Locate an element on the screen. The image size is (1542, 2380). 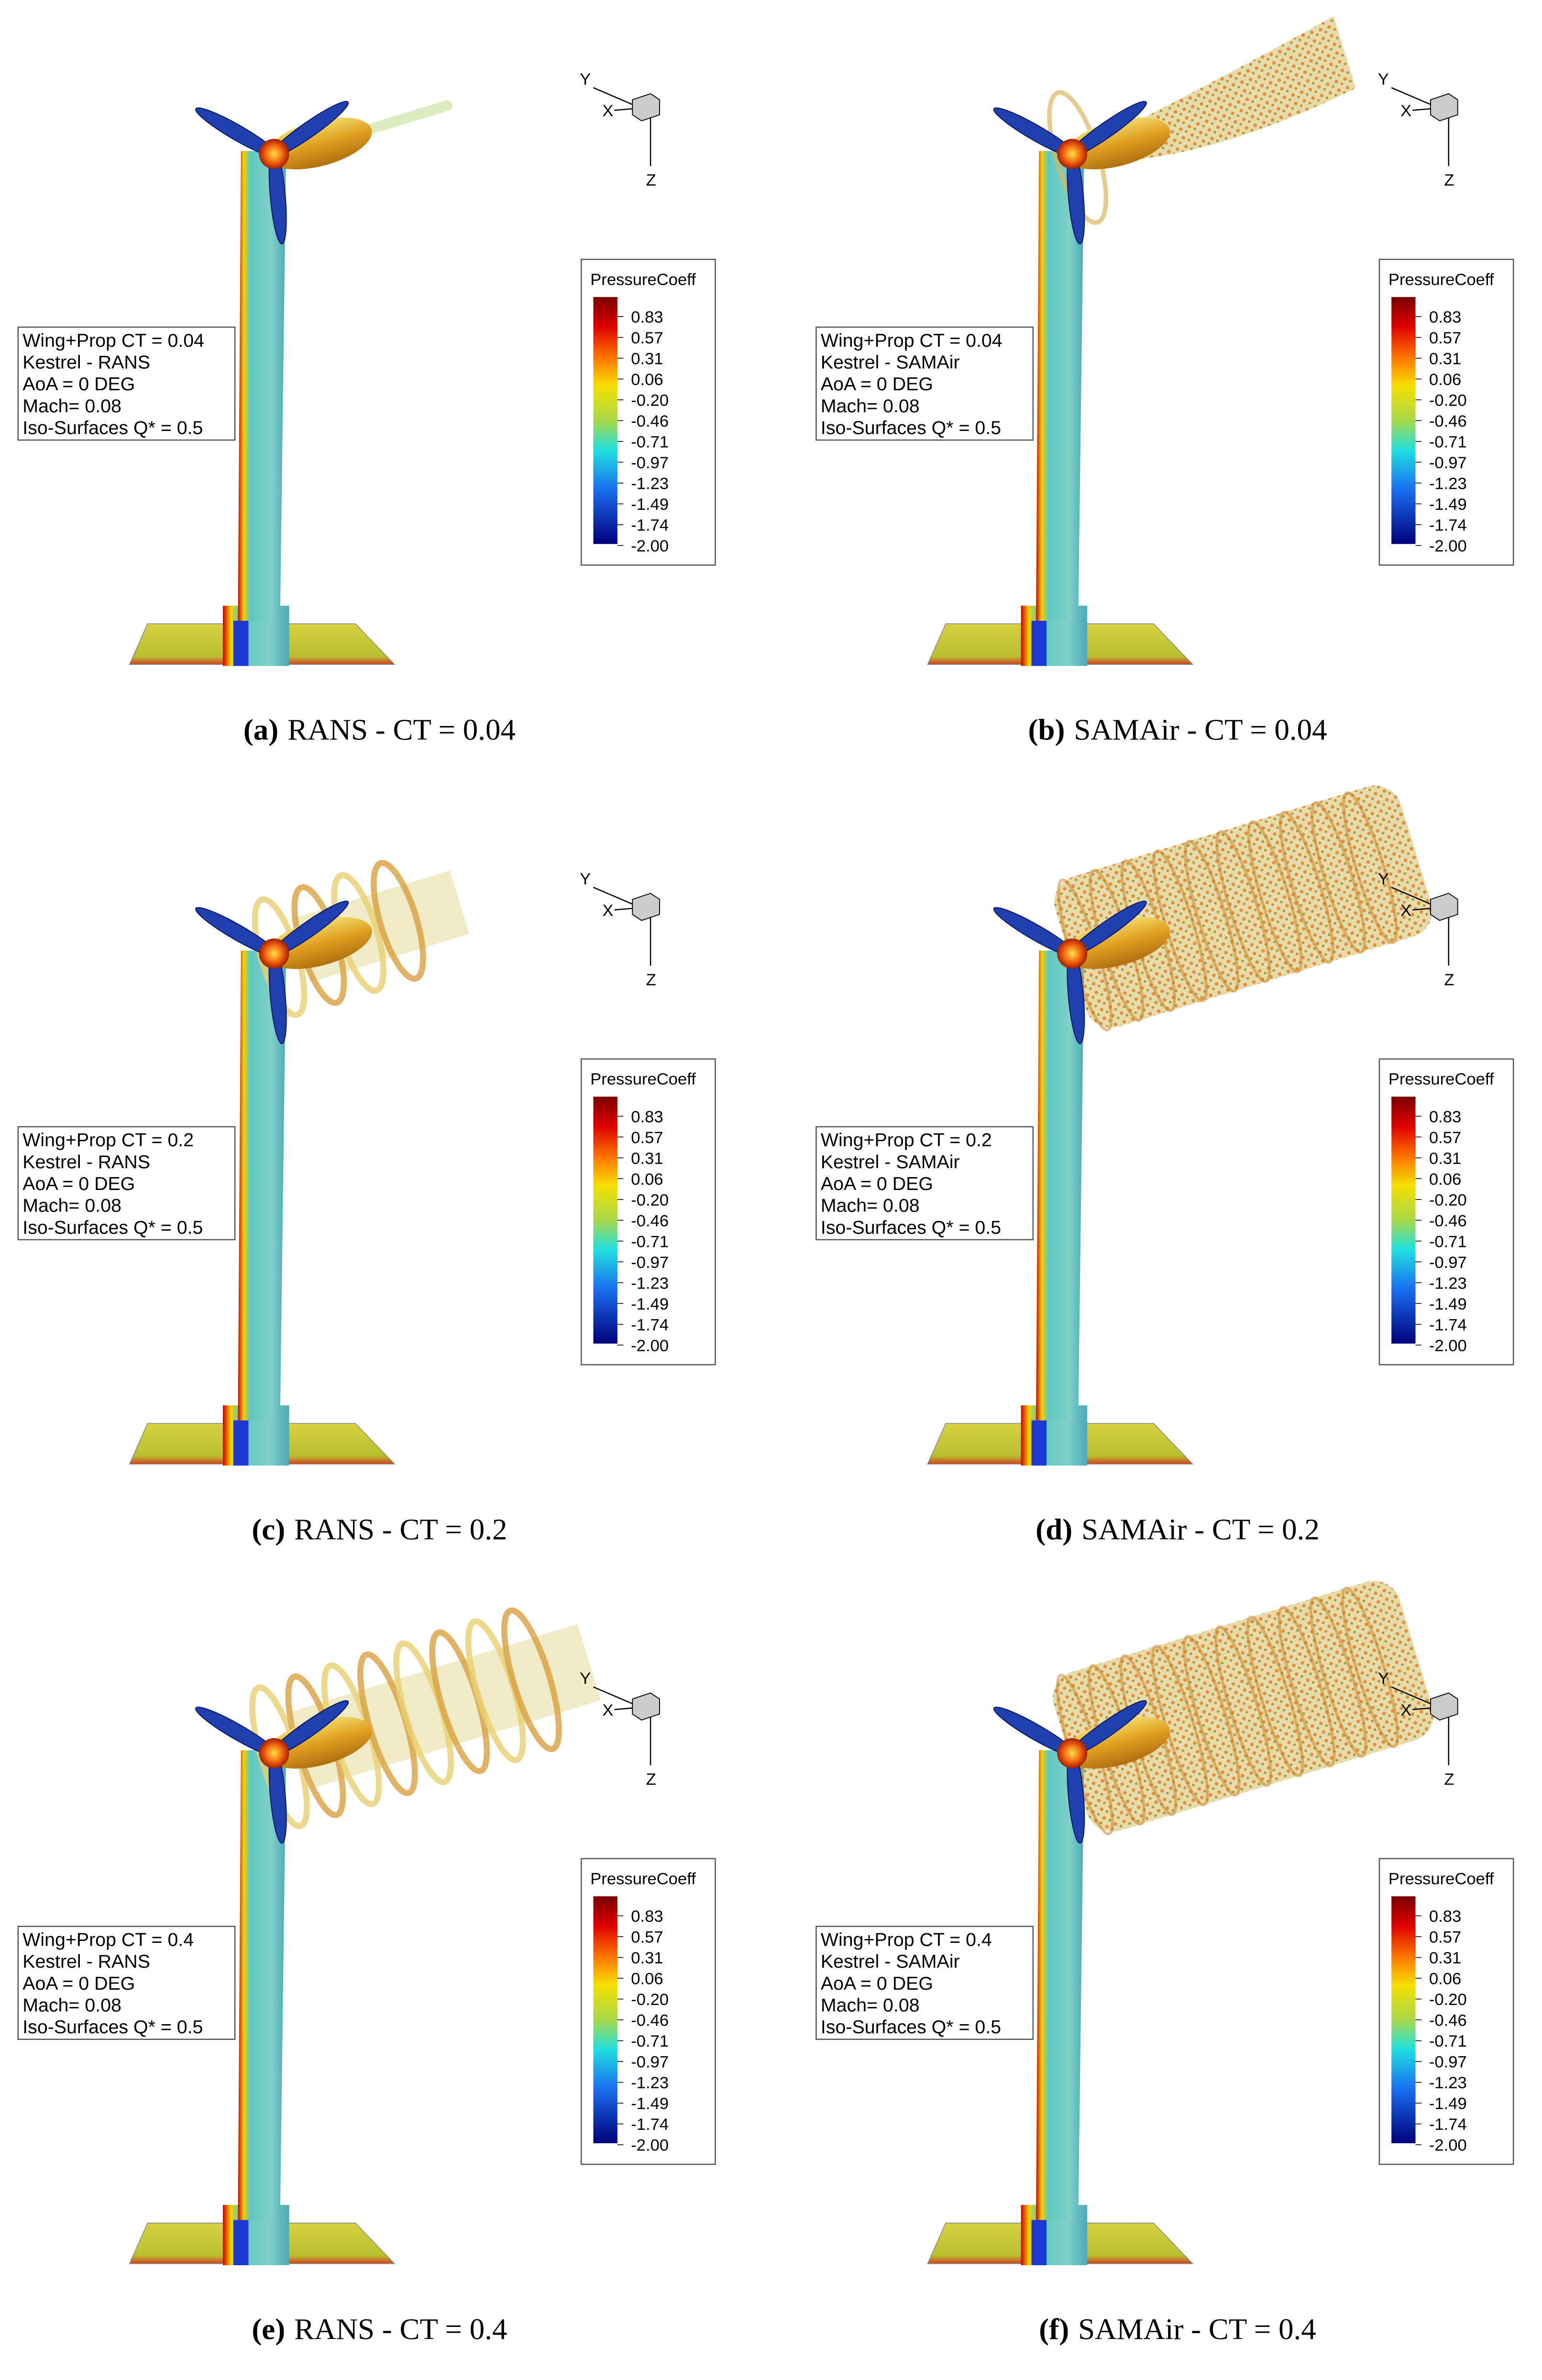
tower-base-stripe is located at coordinates (1039, 643).